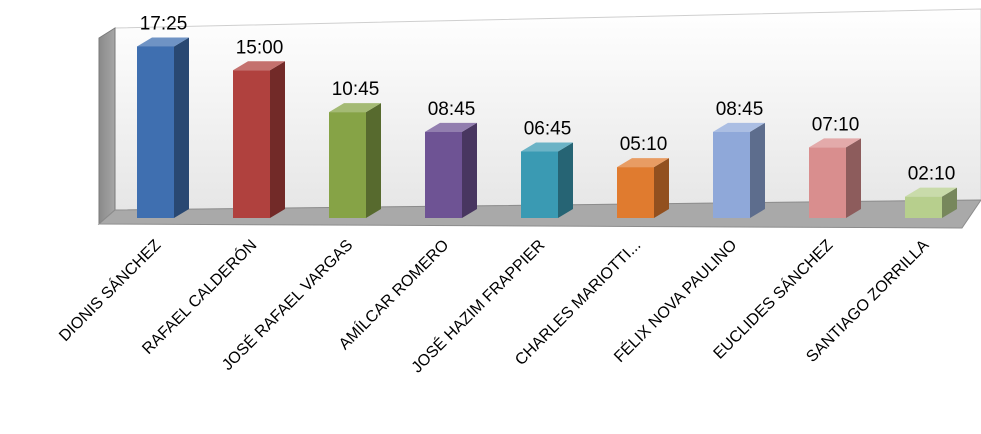 The width and height of the screenshot is (981, 434). Describe the element at coordinates (932, 174) in the screenshot. I see `data-label: 02:10` at that location.